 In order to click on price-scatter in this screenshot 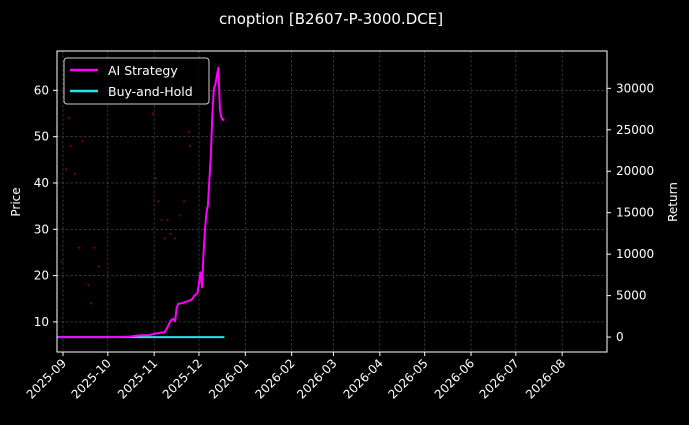, I will do `click(126, 208)`.